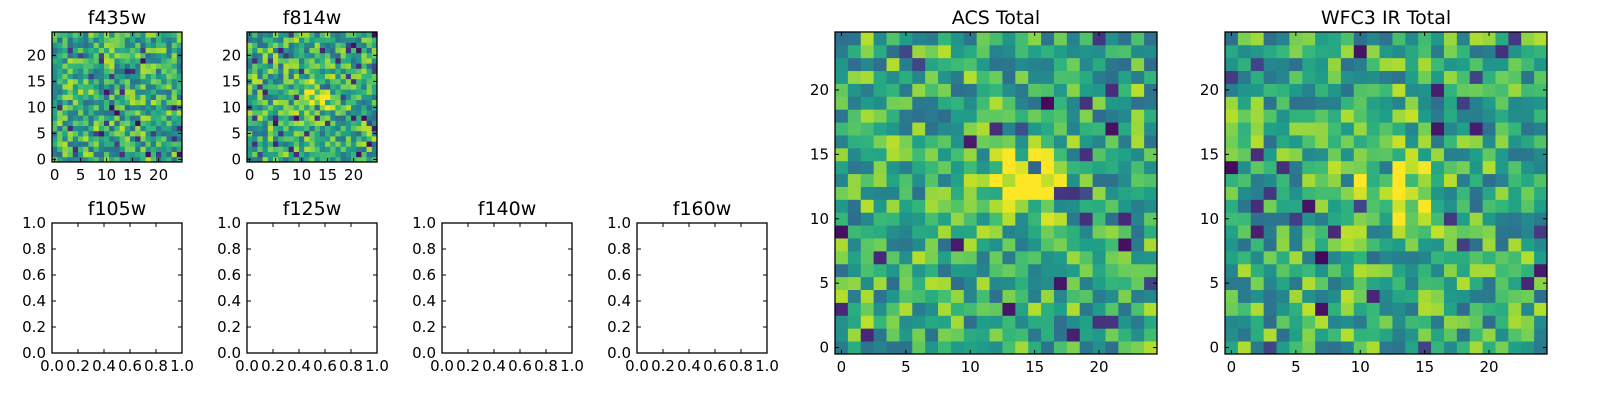 The height and width of the screenshot is (400, 1600). Describe the element at coordinates (996, 18) in the screenshot. I see `panel-title: ACS Total` at that location.